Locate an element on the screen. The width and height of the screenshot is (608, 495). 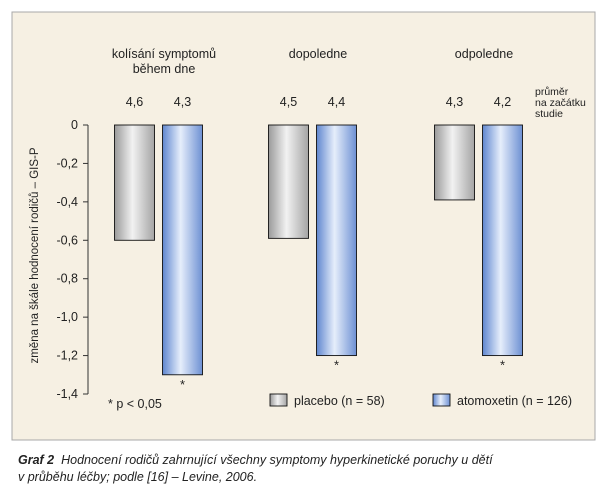
baseline-value: 4,5 is located at coordinates (288, 102).